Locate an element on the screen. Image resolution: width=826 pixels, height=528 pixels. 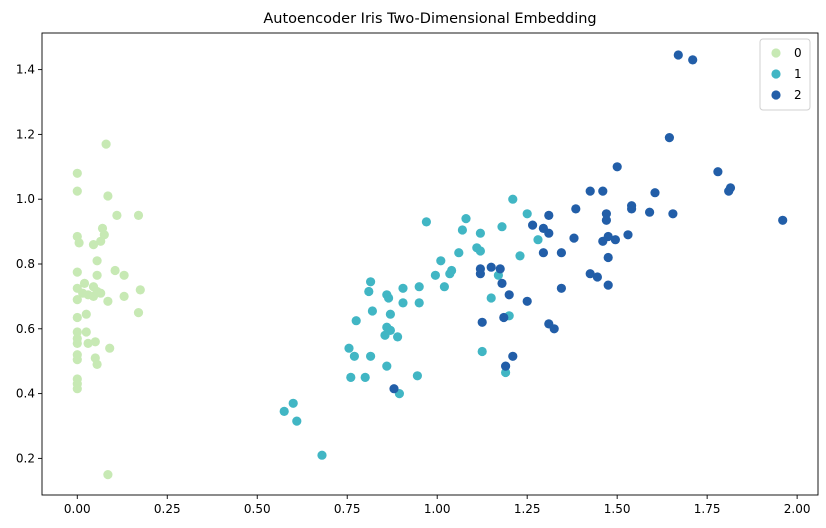
legend-box is located at coordinates (785, 74).